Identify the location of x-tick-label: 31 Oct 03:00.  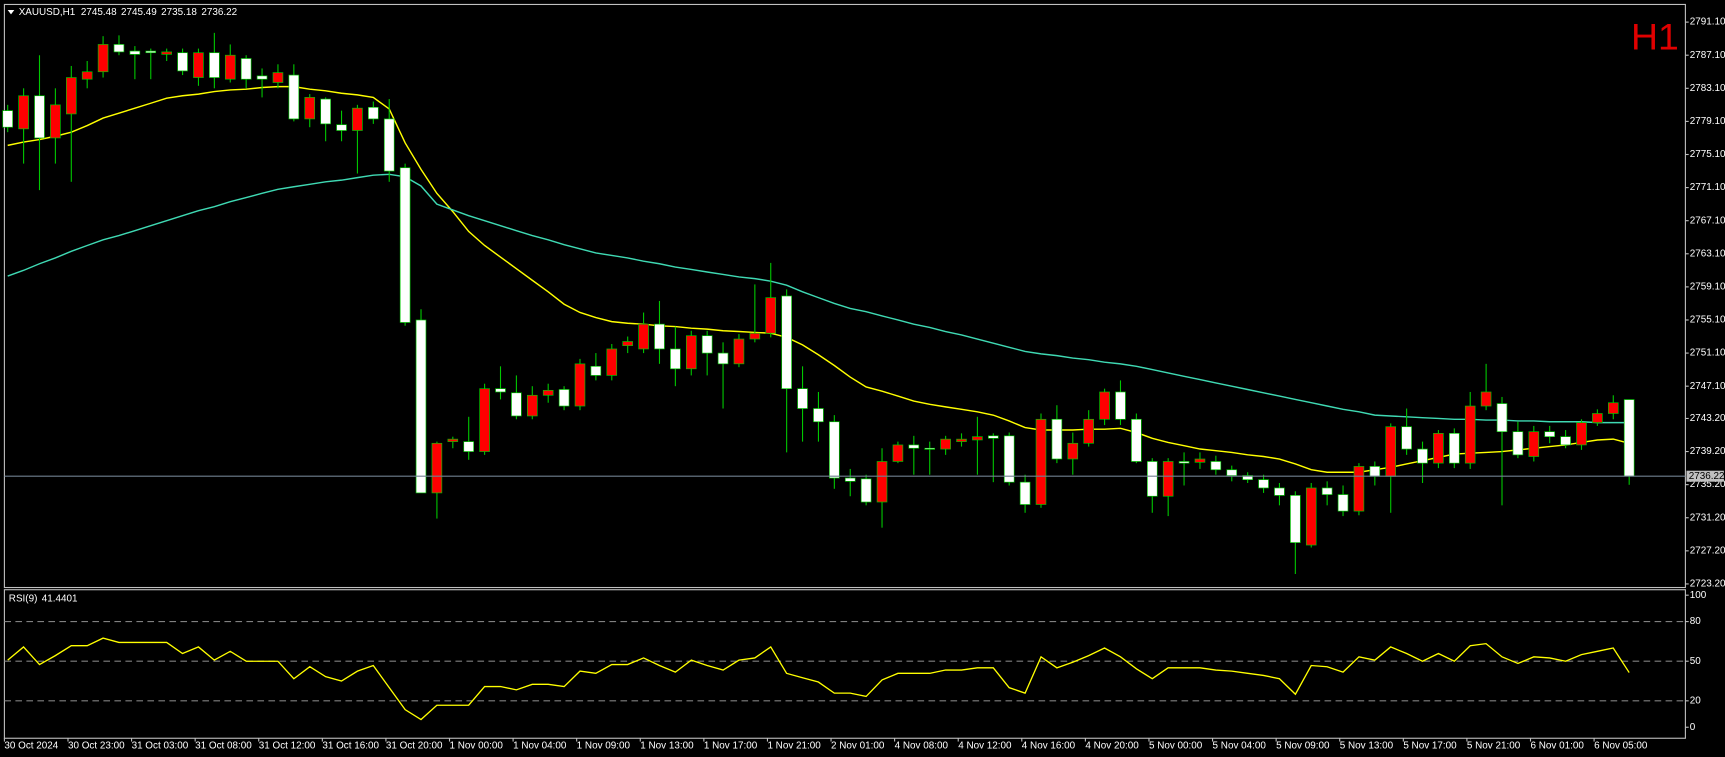
(160, 746).